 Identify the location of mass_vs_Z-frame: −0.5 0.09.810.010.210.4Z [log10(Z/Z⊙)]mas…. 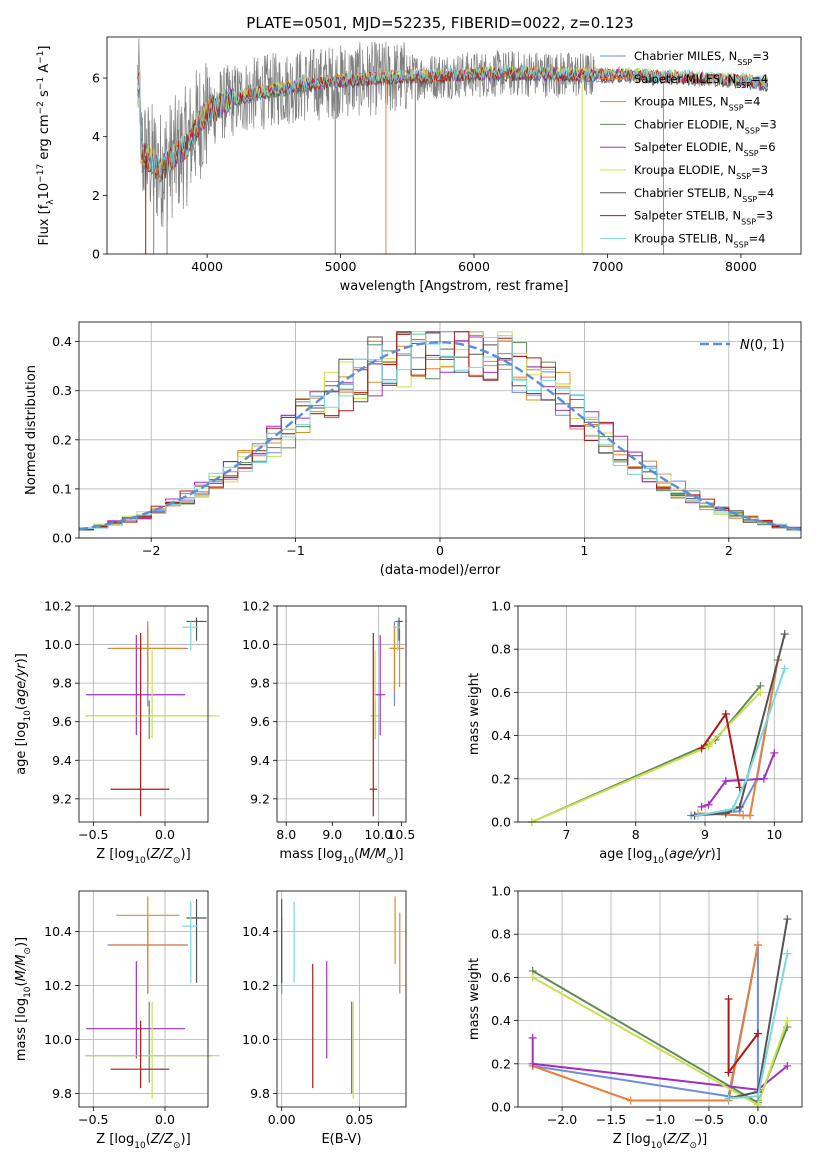
(111, 1020).